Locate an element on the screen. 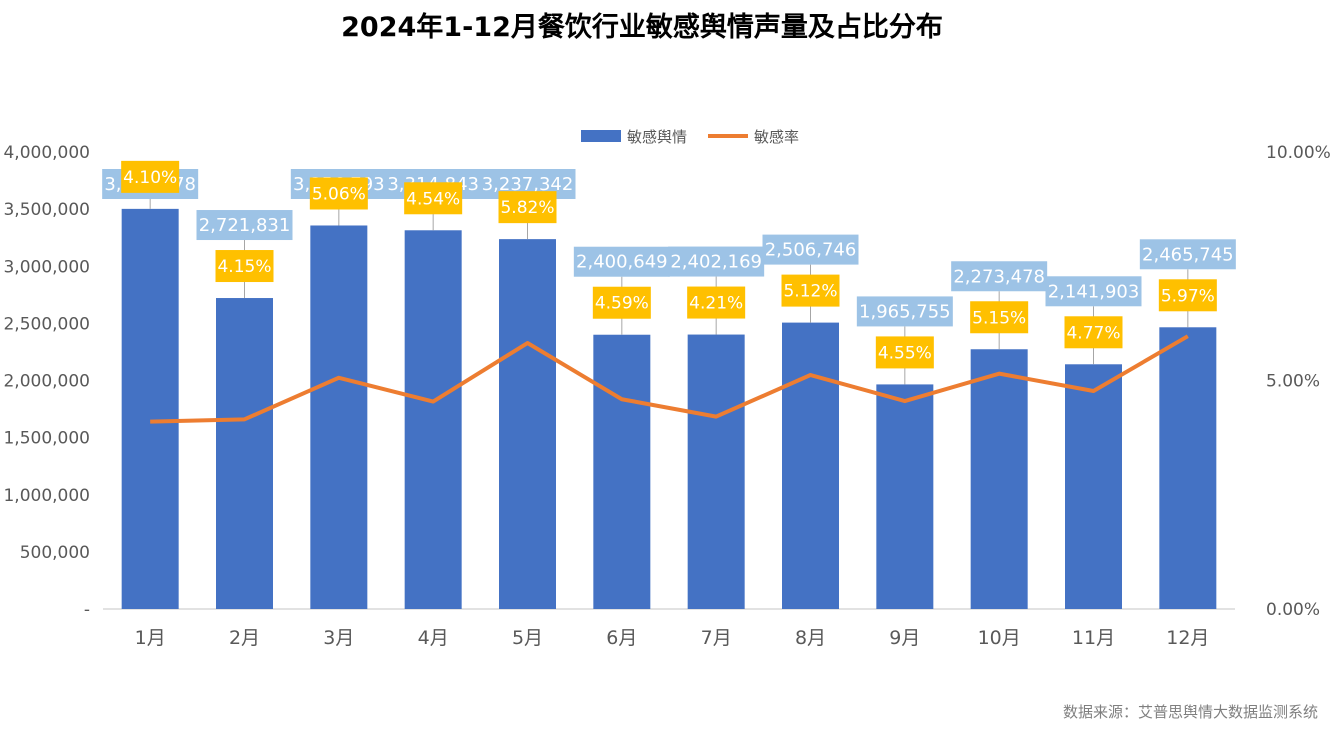  bar-label-text: 3,237,342 is located at coordinates (528, 184).